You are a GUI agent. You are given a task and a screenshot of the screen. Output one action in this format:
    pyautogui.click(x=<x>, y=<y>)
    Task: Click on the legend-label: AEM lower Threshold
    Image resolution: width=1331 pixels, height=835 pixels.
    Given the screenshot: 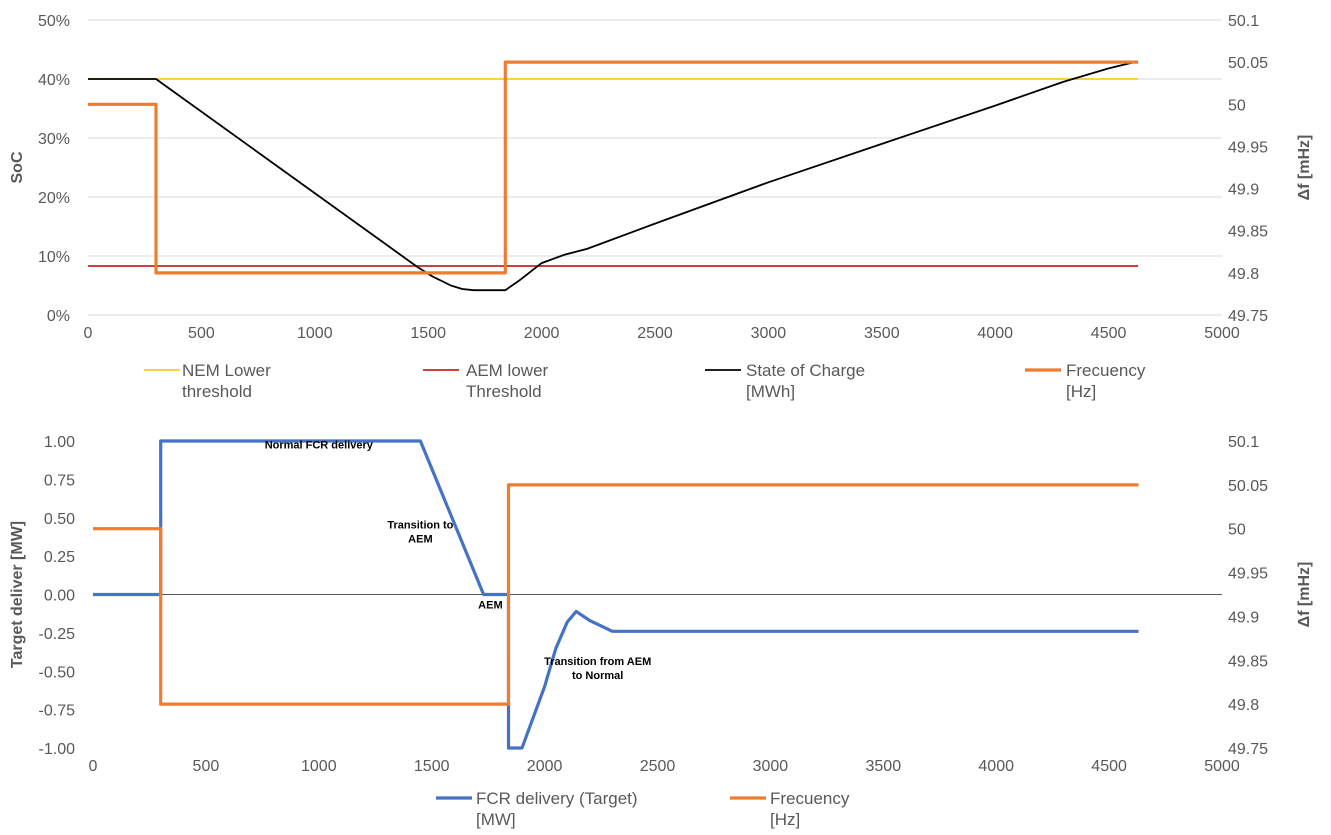 What is the action you would take?
    pyautogui.click(x=507, y=381)
    